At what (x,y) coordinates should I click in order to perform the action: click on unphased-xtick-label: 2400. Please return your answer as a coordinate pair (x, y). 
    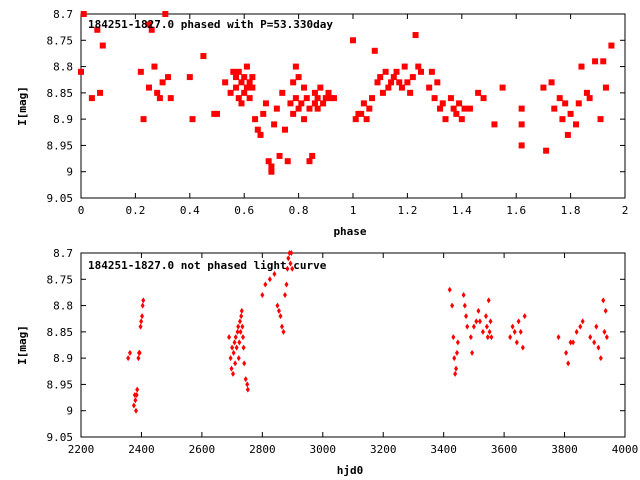
    Looking at the image, I should click on (141, 449).